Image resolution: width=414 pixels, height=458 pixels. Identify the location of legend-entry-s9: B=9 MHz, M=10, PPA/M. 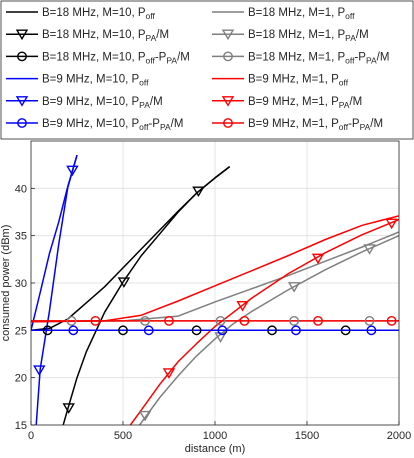
(84, 103).